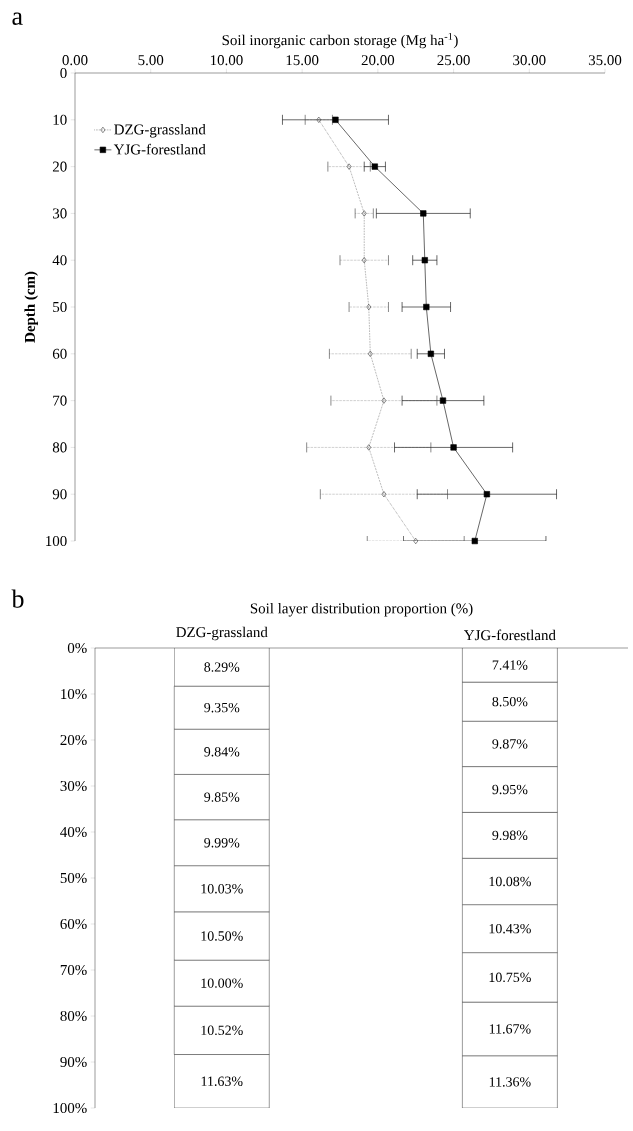  What do you see at coordinates (59, 166) in the screenshot?
I see `y-tick-label: 20` at bounding box center [59, 166].